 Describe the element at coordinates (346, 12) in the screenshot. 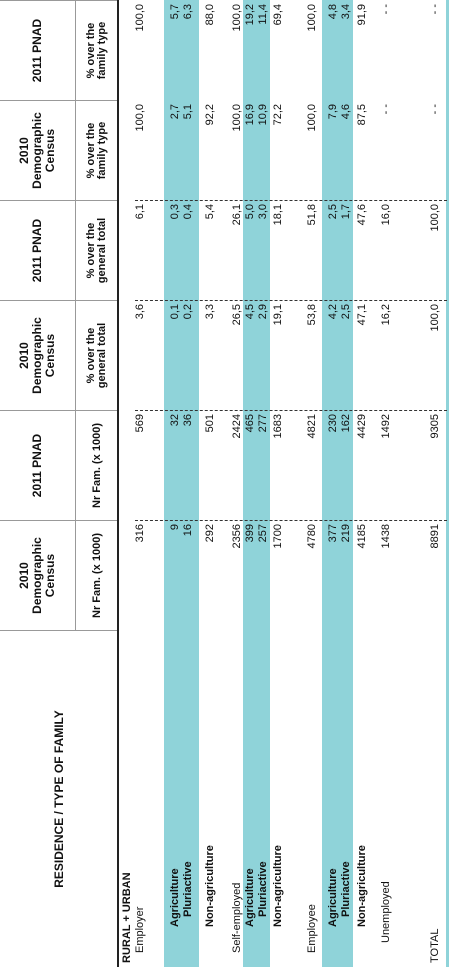

I see `cell-value: 3,4` at that location.